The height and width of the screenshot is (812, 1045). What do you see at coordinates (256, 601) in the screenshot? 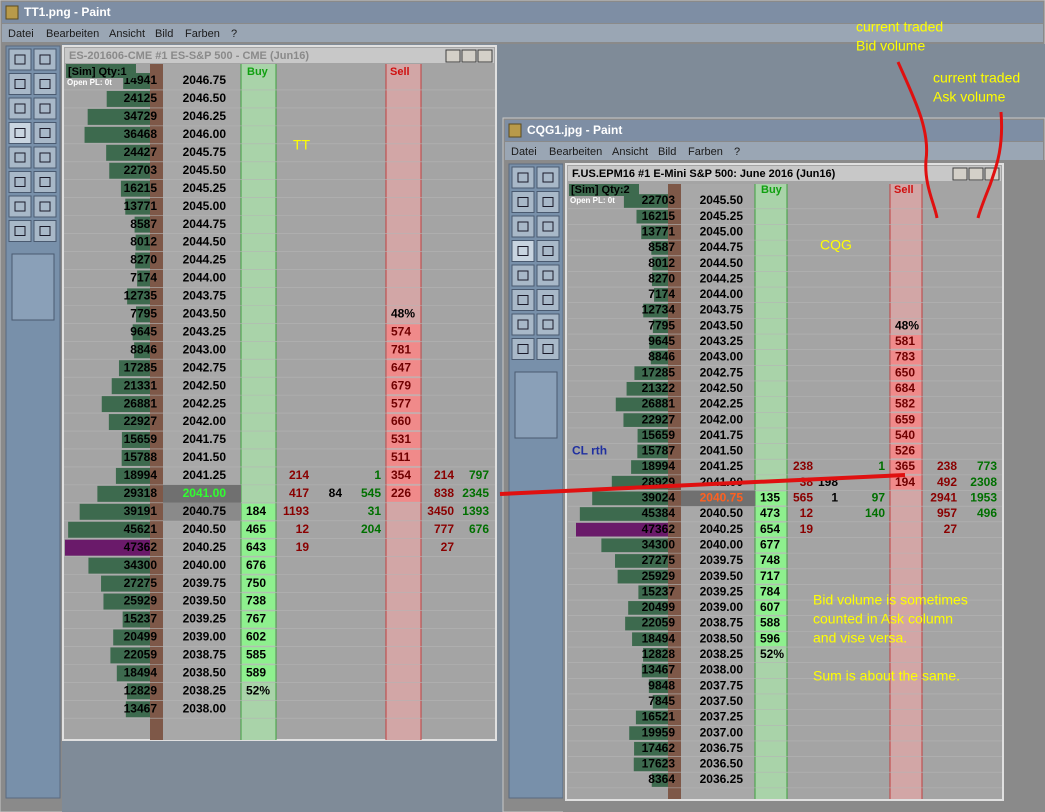
I see `buy-size: 738` at bounding box center [256, 601].